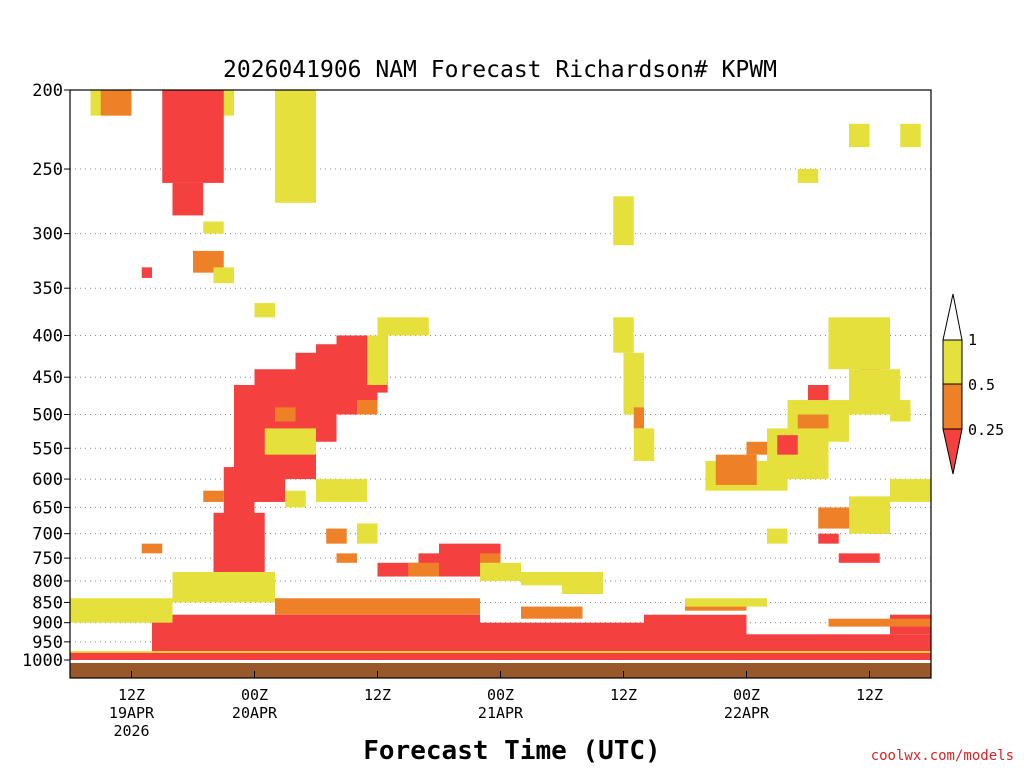 Image resolution: width=1024 pixels, height=768 pixels. I want to click on terrain-band, so click(500, 670).